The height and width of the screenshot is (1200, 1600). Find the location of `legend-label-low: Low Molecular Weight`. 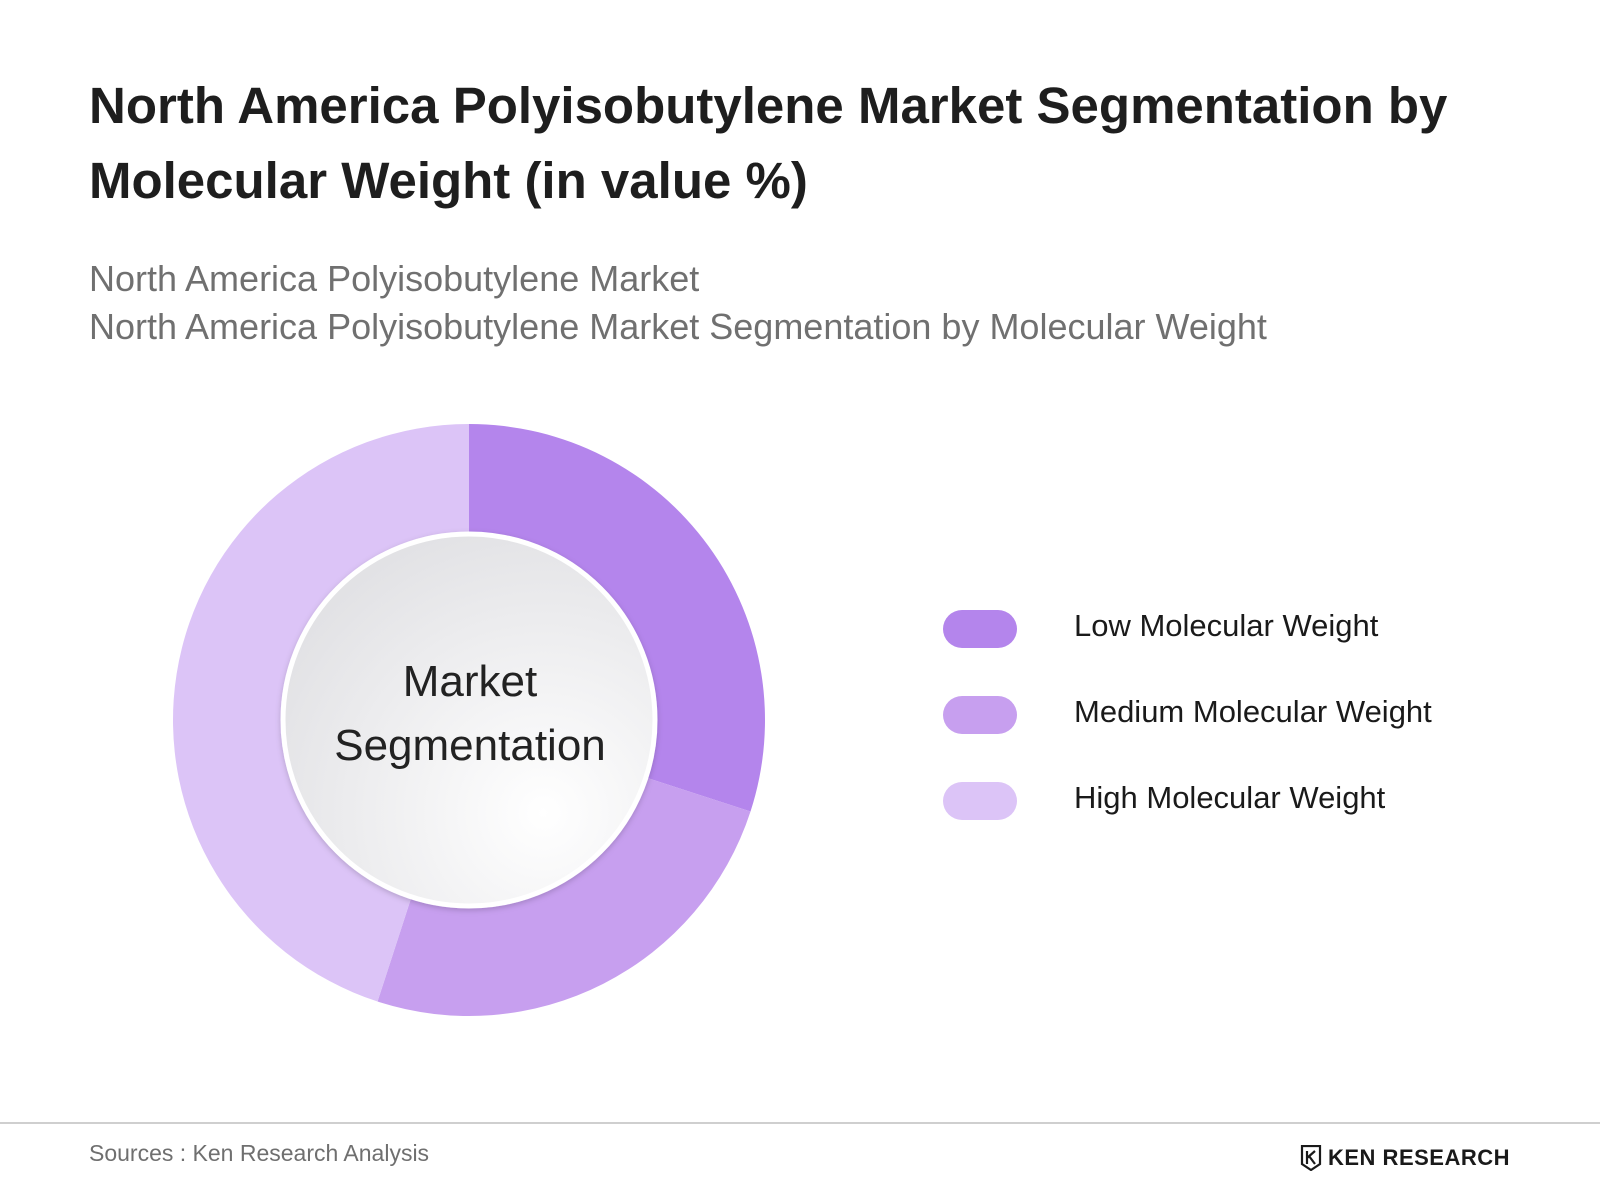

legend-label-low: Low Molecular Weight is located at coordinates (1226, 625).